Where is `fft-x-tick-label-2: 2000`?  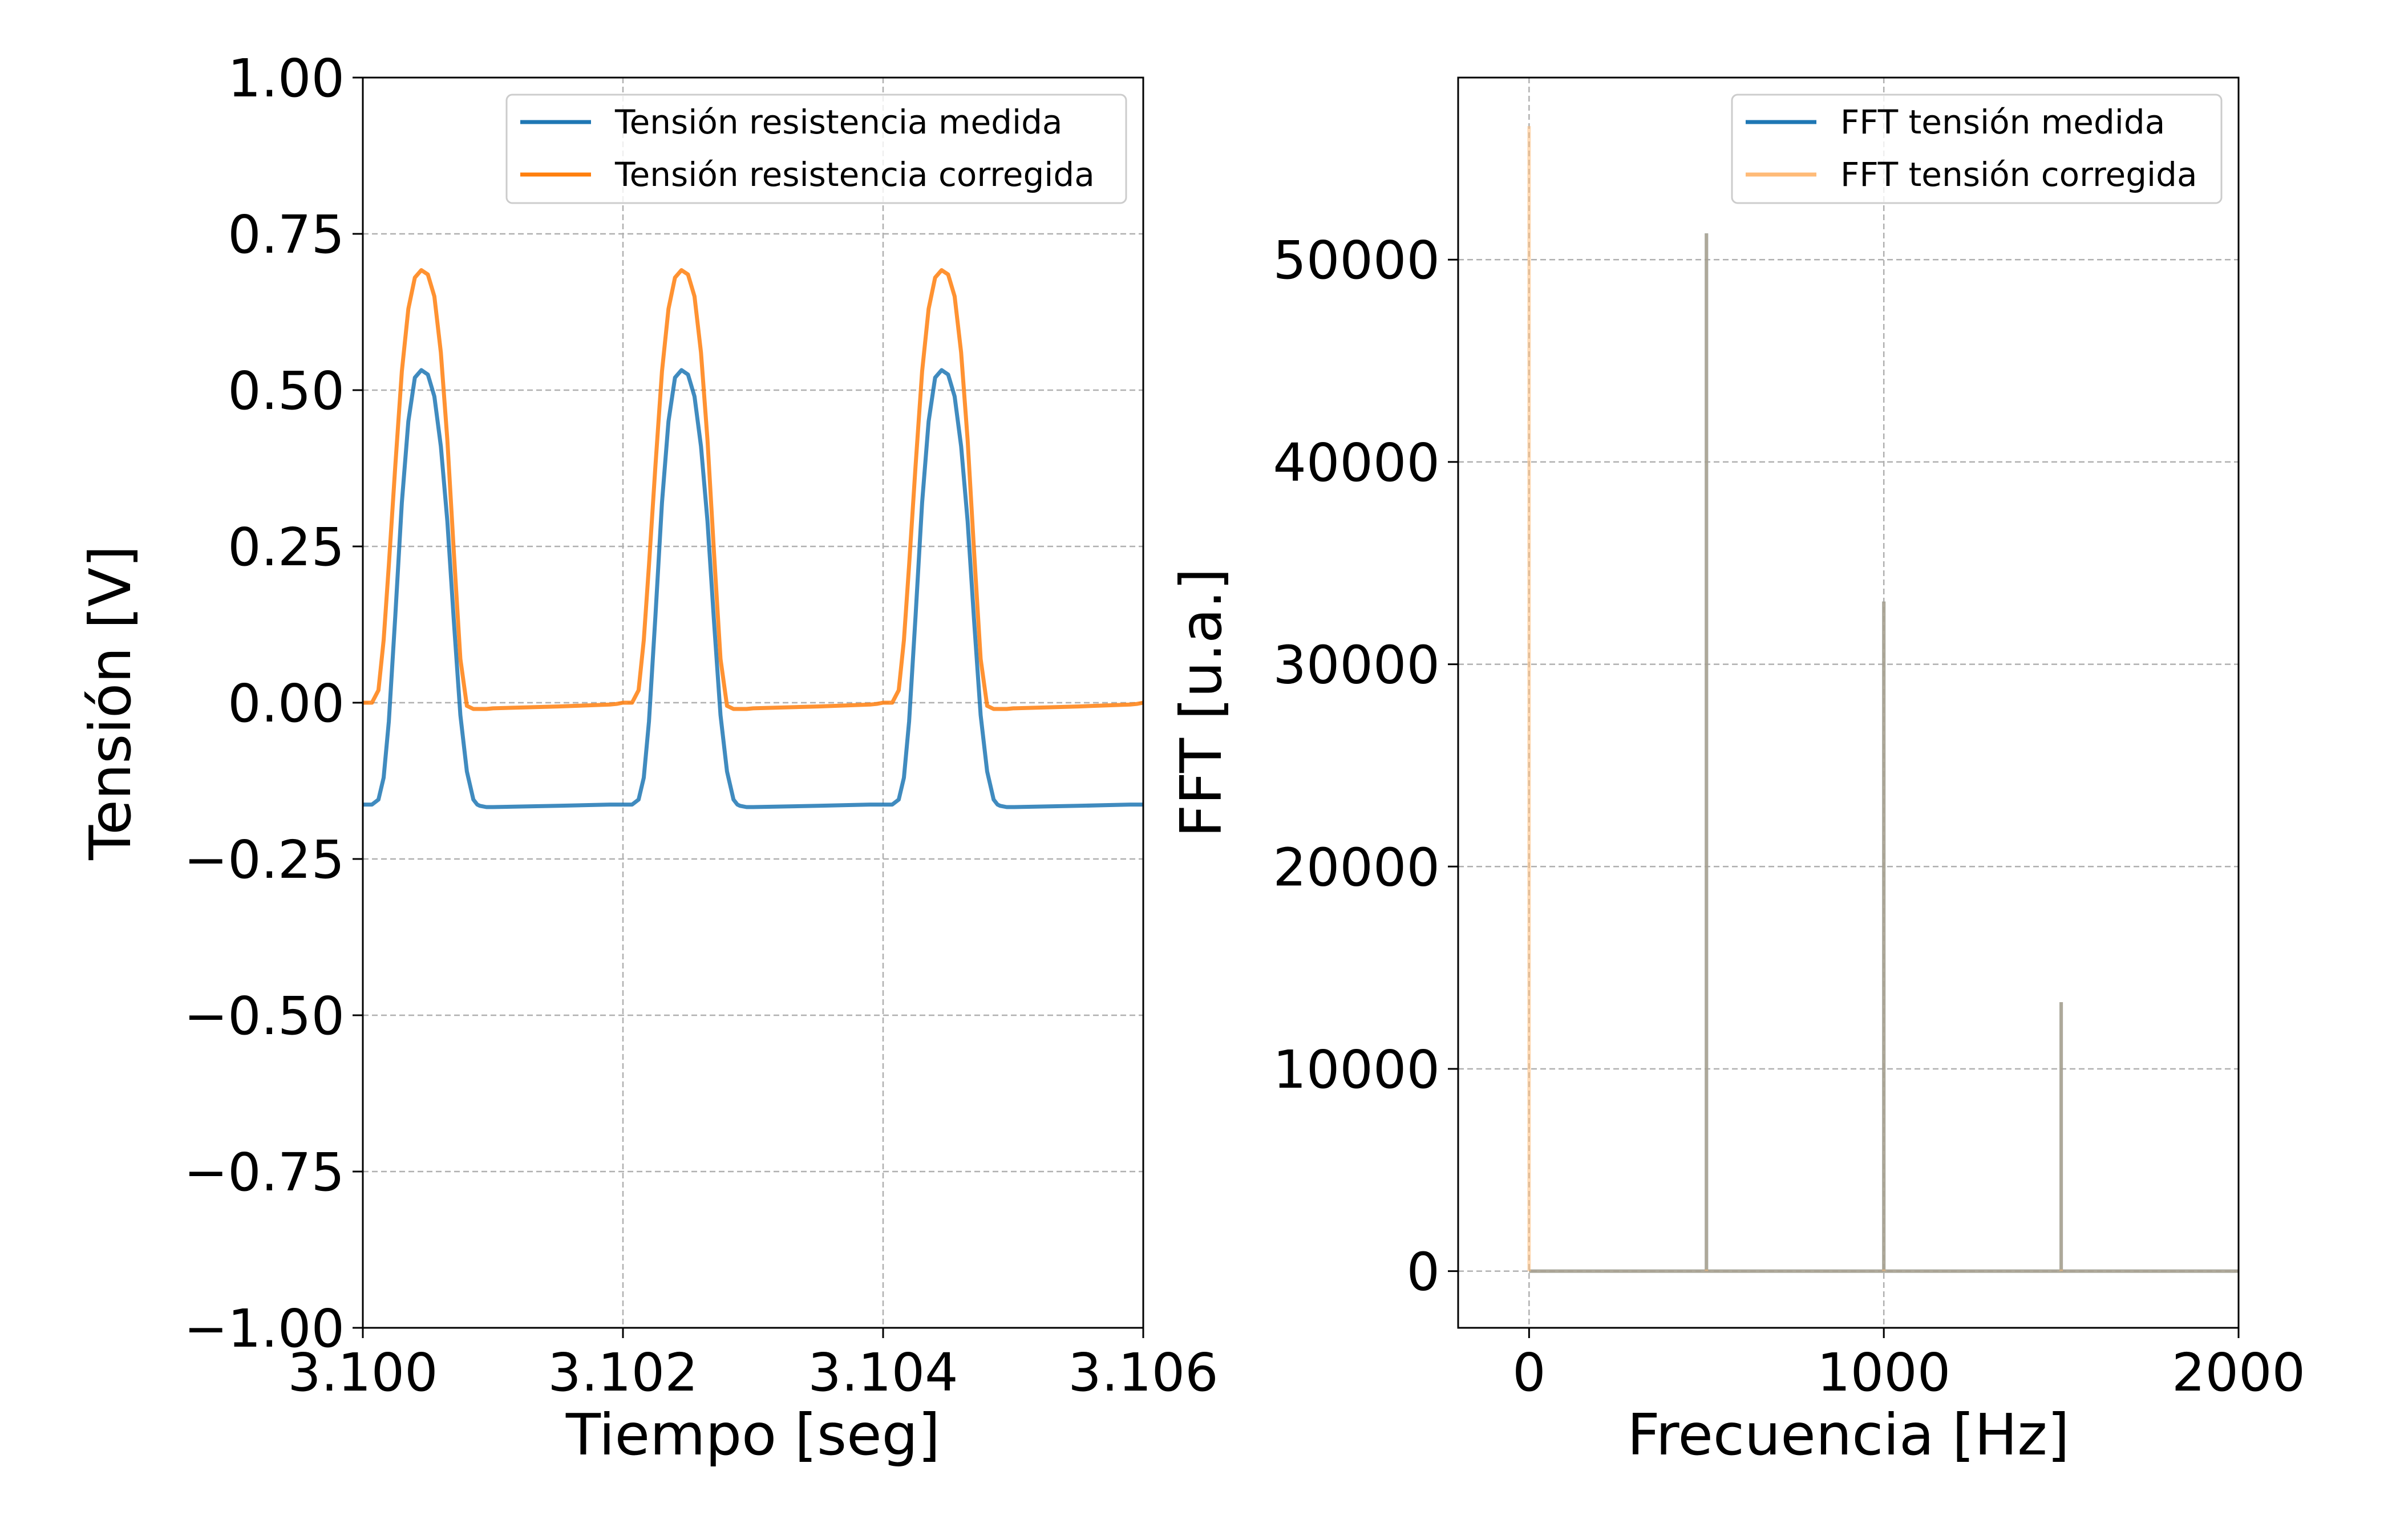
fft-x-tick-label-2: 2000 is located at coordinates (2238, 1372).